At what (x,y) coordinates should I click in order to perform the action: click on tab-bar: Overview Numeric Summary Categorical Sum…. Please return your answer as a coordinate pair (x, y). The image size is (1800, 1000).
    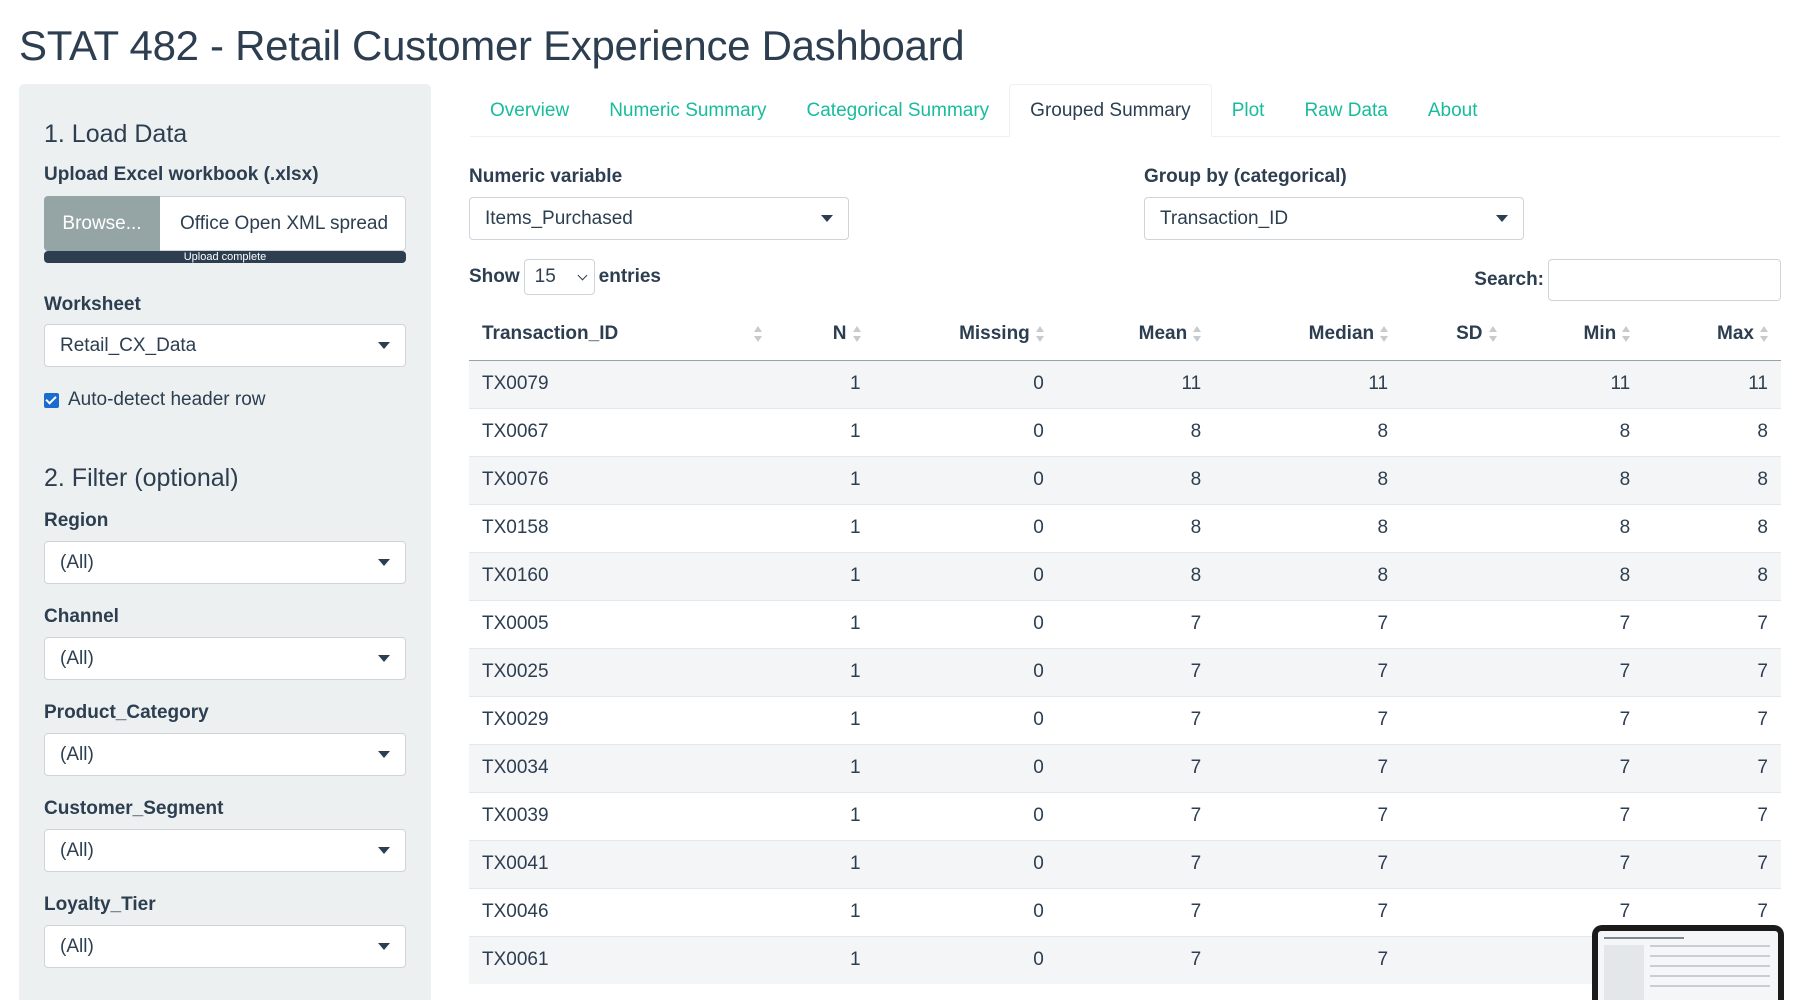
    Looking at the image, I should click on (1125, 110).